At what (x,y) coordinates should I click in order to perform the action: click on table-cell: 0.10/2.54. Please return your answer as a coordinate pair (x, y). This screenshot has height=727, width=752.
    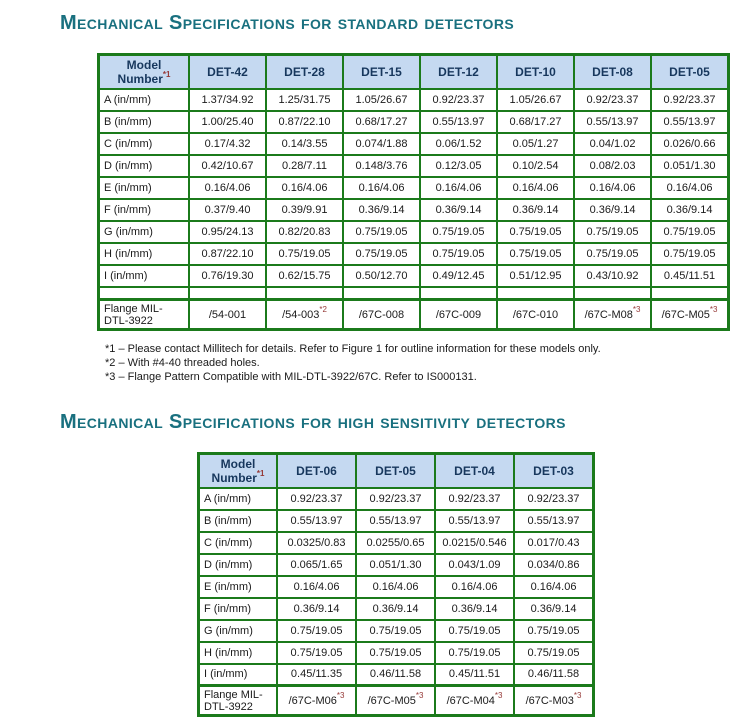
    Looking at the image, I should click on (535, 165).